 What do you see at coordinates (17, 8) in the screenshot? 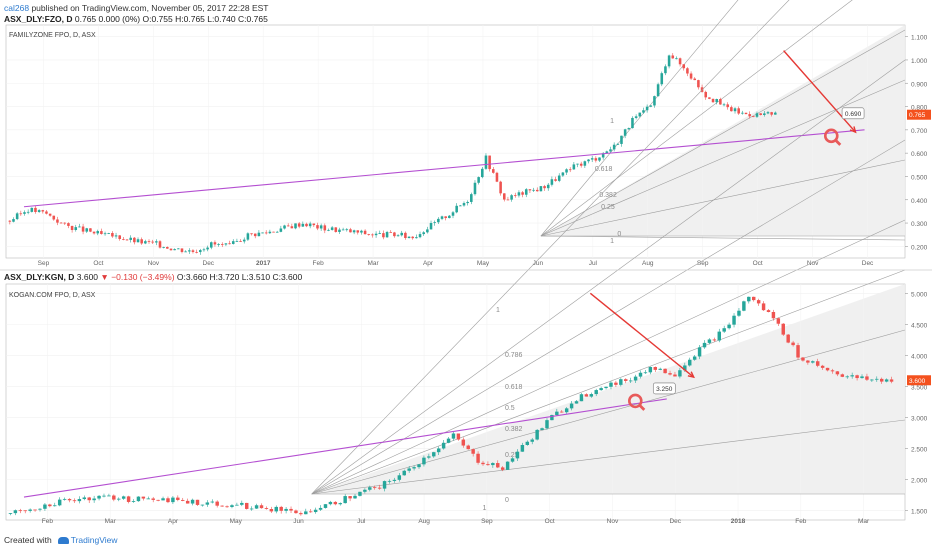
I see `author-link: cal268` at bounding box center [17, 8].